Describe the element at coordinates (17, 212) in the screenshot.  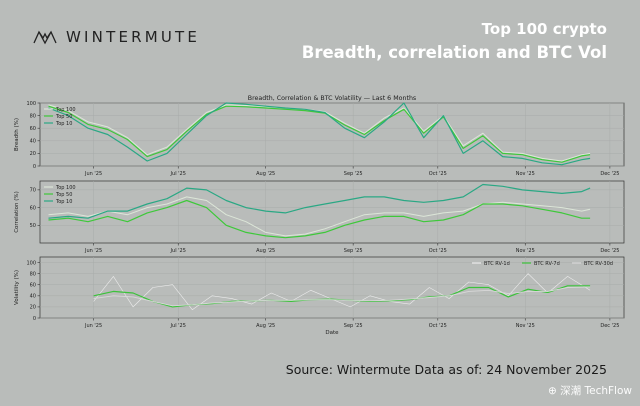
I see `y-axis-label: Correlation (%)` at that location.